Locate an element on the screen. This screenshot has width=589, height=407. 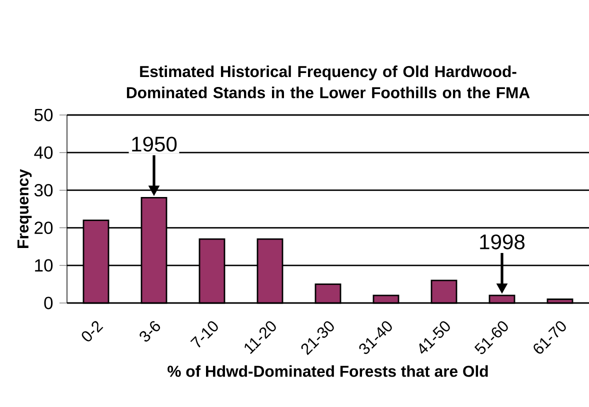
annotation: 1998 is located at coordinates (502, 242).